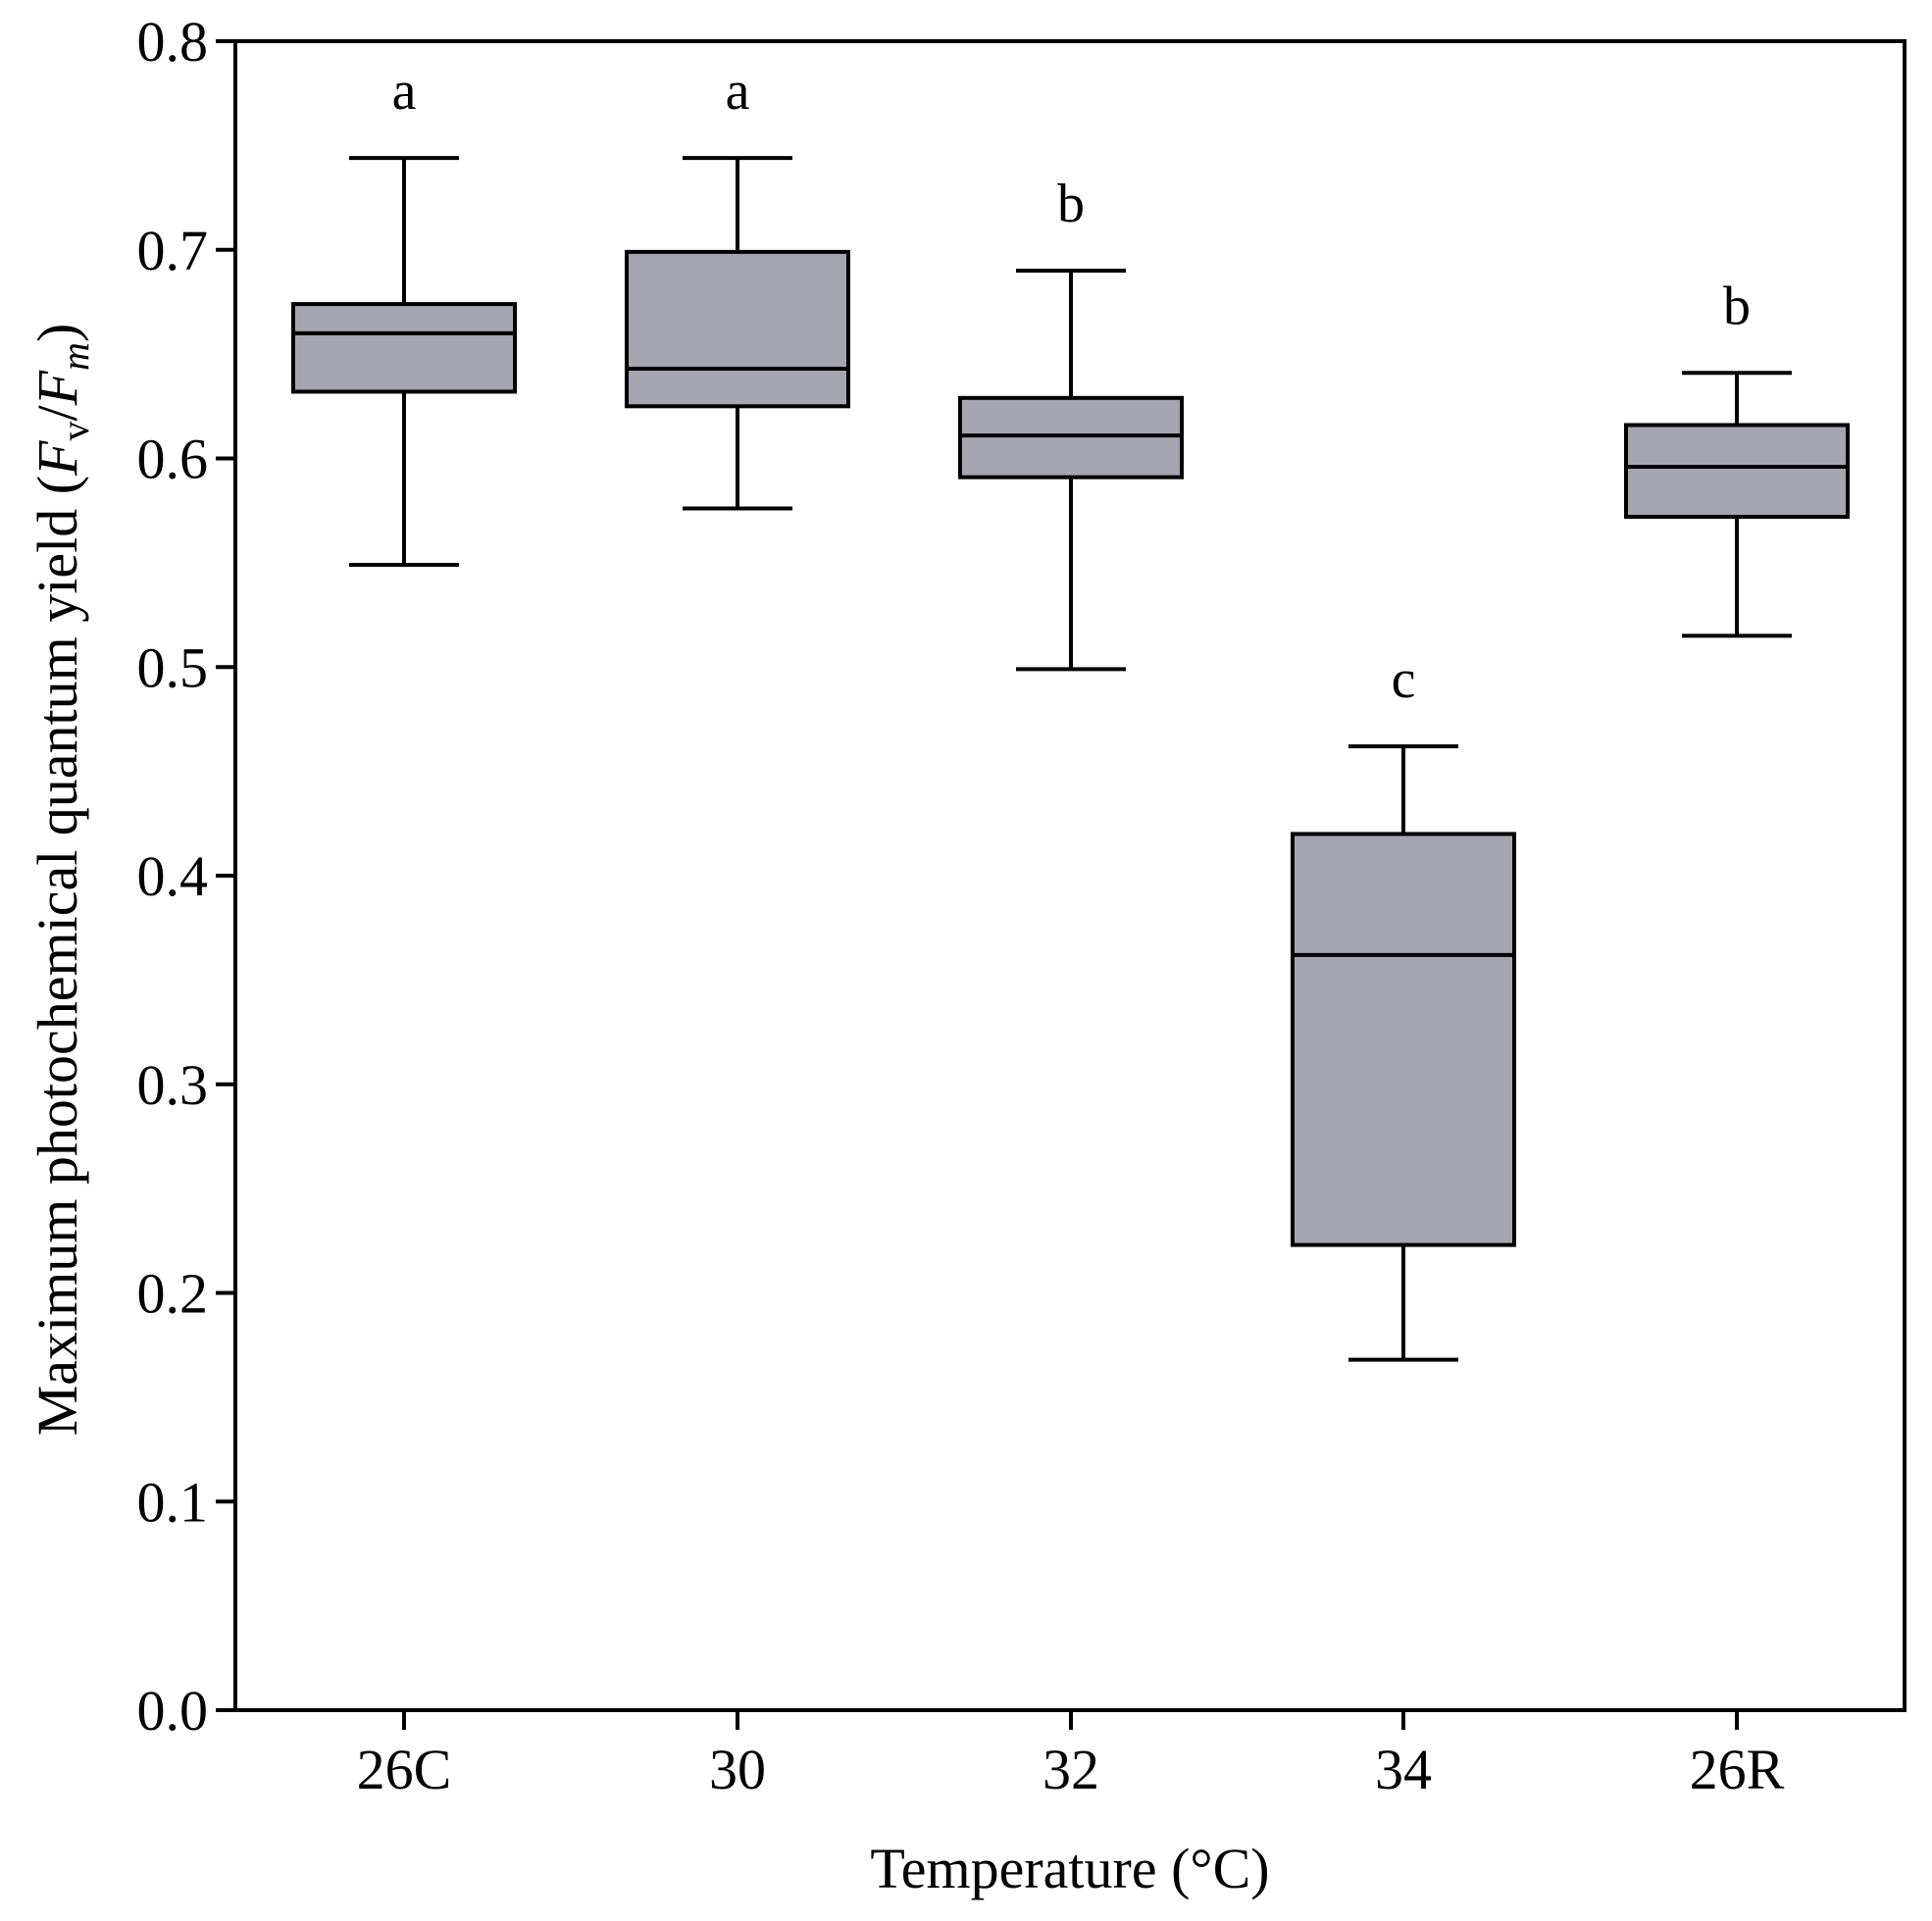 Image resolution: width=1932 pixels, height=1921 pixels. I want to click on x-tick-label: 26R, so click(1737, 1769).